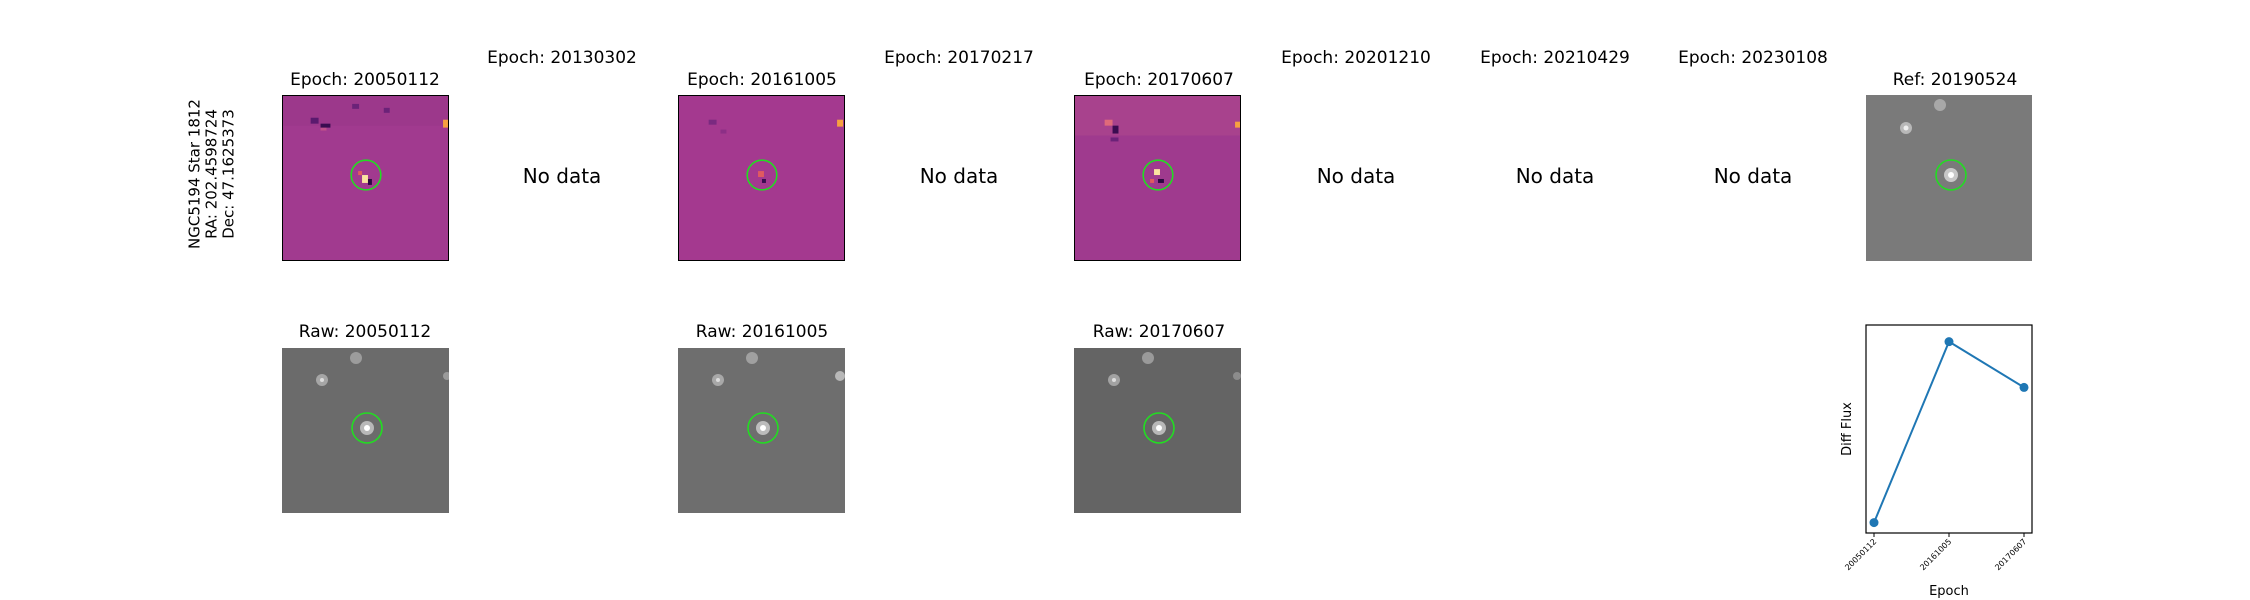 This screenshot has height=600, width=2250. What do you see at coordinates (2010, 554) in the screenshot?
I see `x-tick-label: 20170607` at bounding box center [2010, 554].